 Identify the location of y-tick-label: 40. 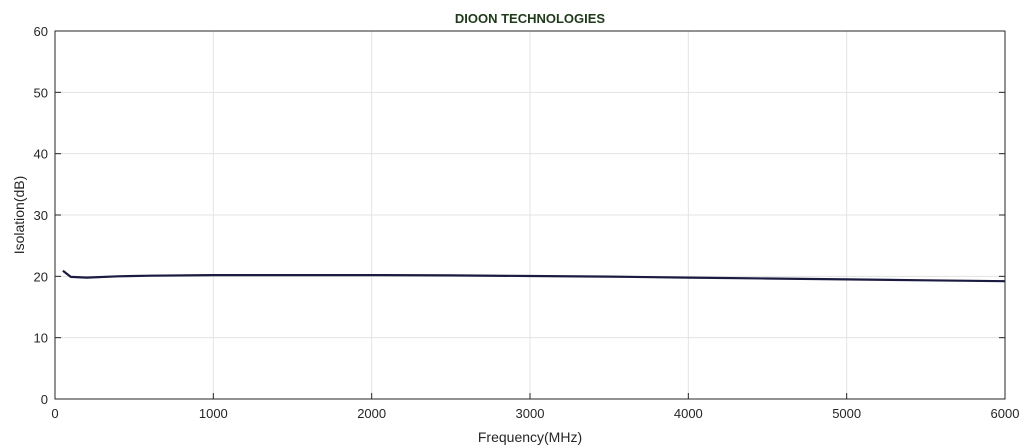
(41, 154).